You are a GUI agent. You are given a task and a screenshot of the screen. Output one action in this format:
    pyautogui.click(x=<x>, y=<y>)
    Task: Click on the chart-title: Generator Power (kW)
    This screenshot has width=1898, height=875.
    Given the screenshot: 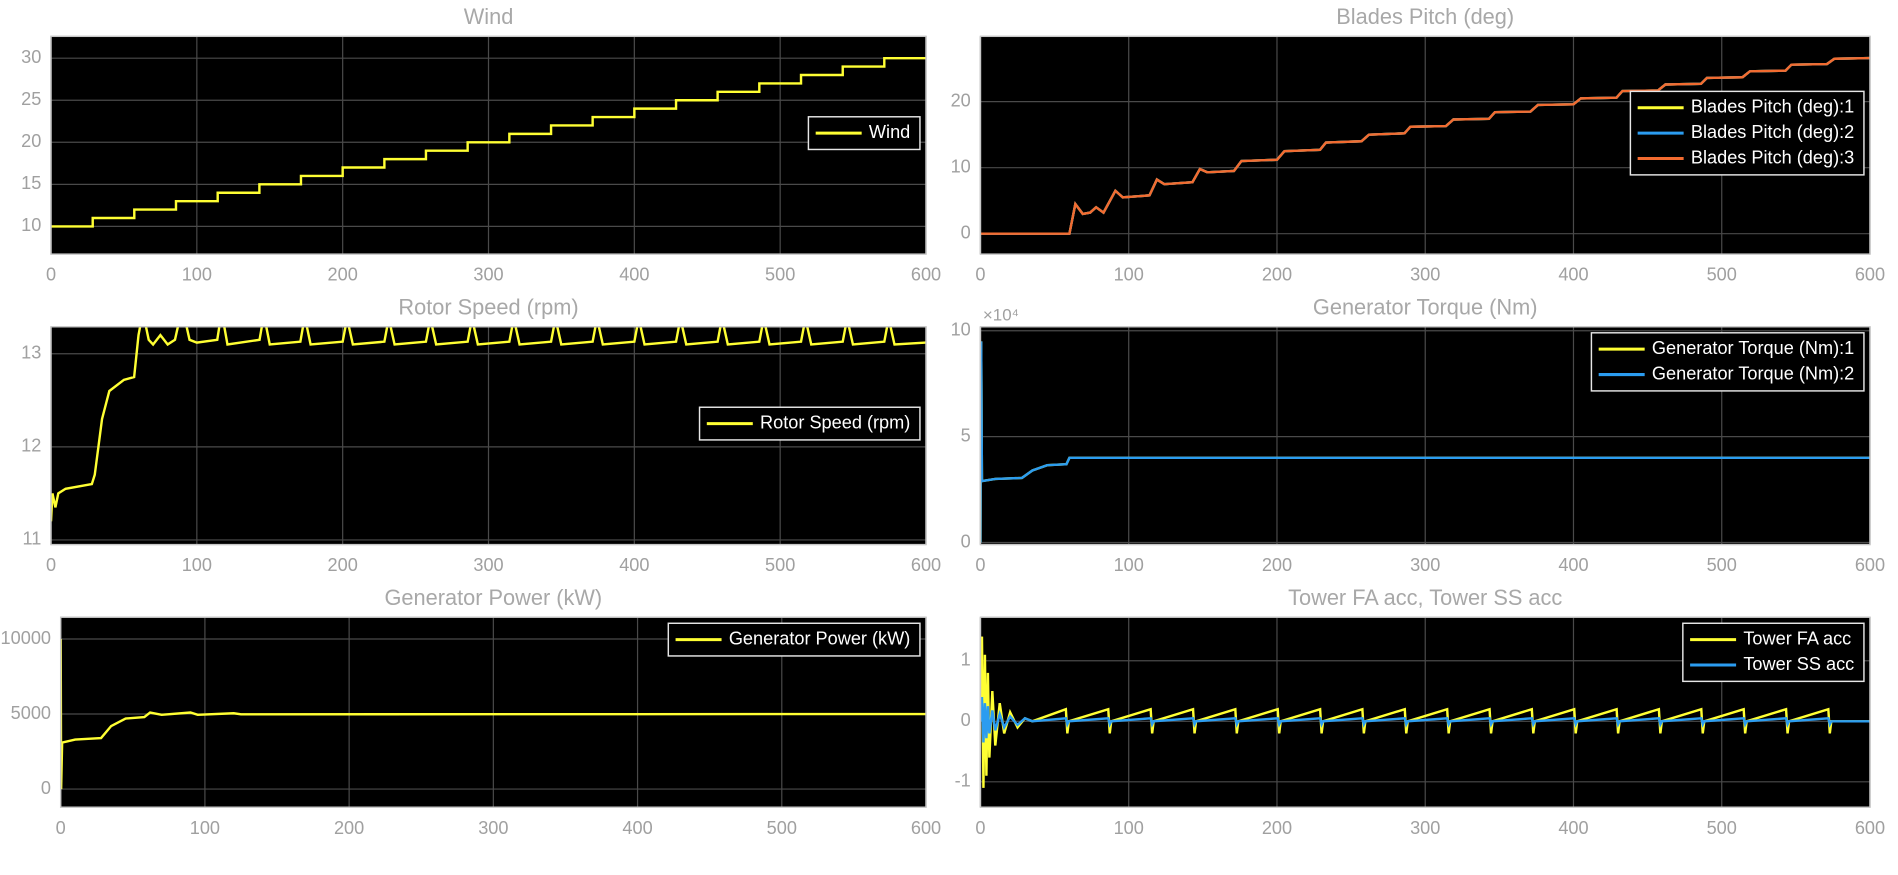 What is the action you would take?
    pyautogui.click(x=493, y=597)
    